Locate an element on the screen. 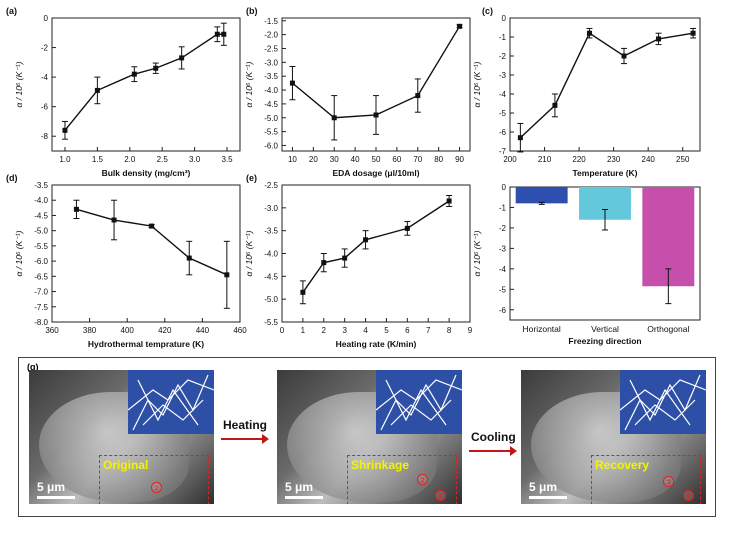  panel-label: (b) is located at coordinates (252, 11).